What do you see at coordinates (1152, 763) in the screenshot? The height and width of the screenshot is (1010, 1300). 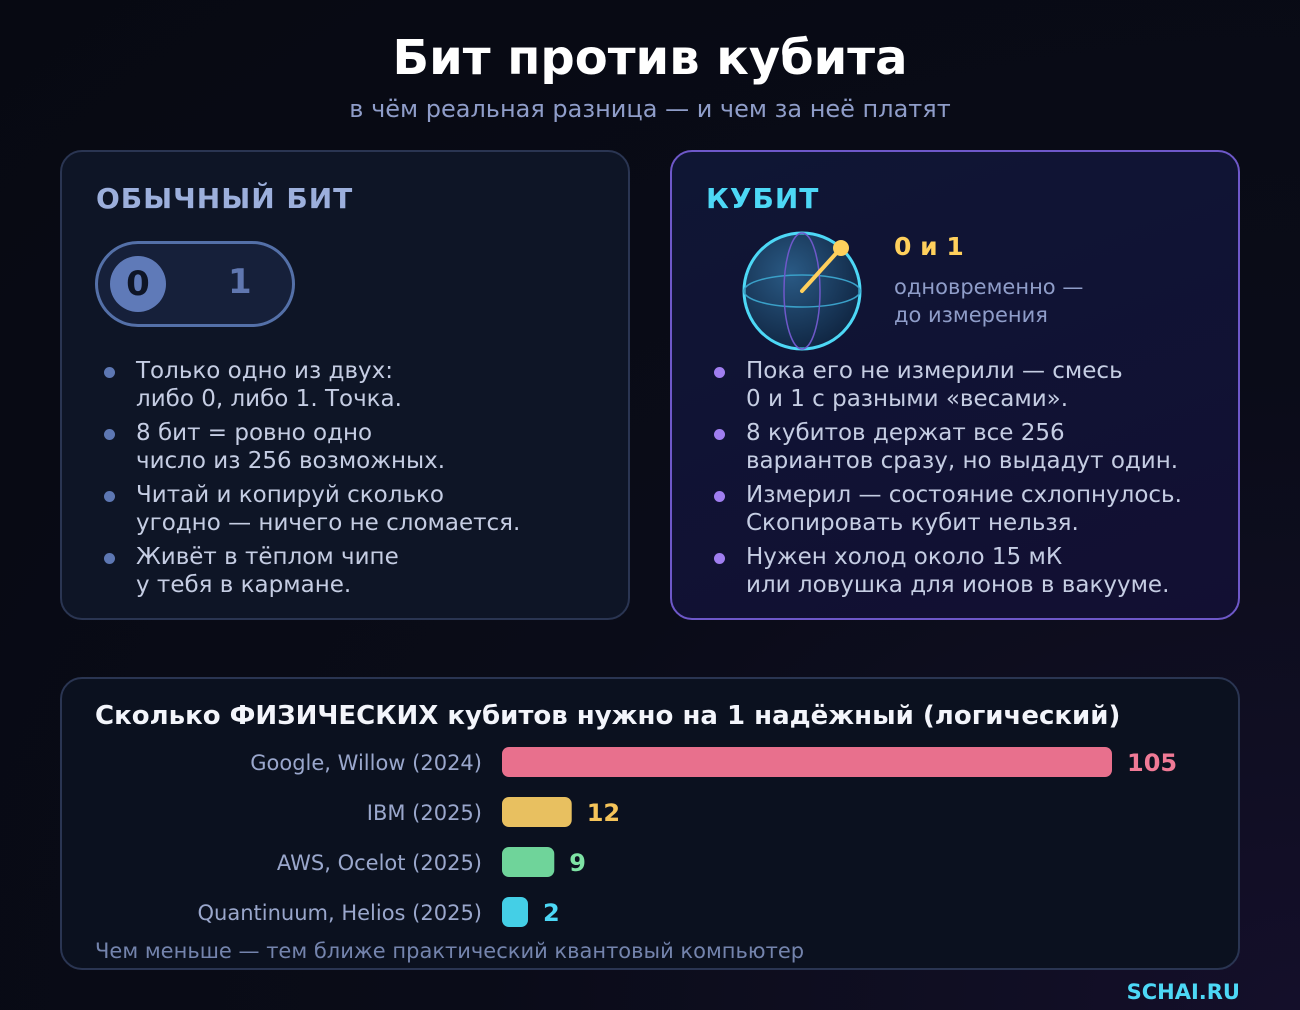 I see `bar-value-label: 105` at bounding box center [1152, 763].